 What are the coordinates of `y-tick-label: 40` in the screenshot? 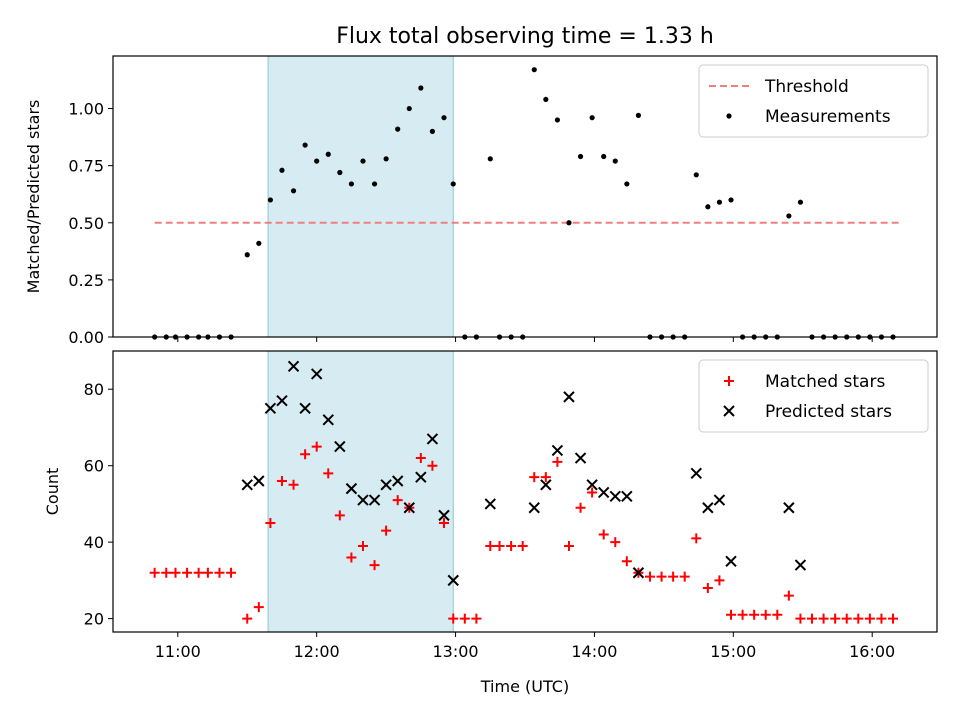 It's located at (94, 542).